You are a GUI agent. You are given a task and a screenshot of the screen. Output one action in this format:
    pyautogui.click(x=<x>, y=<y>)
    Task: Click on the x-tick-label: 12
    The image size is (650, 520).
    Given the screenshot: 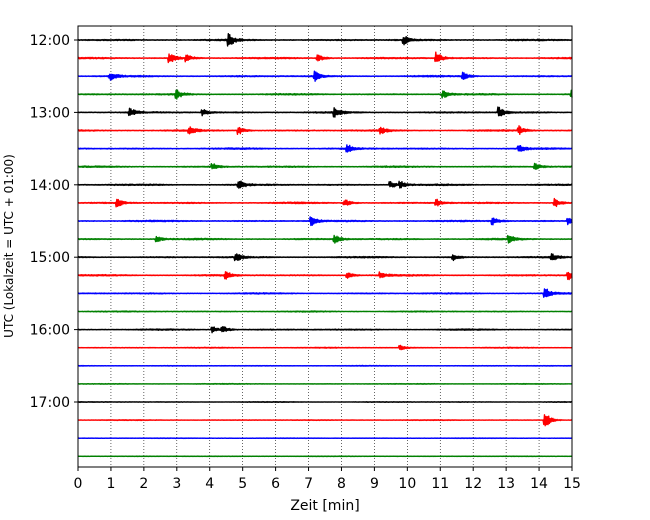 What is the action you would take?
    pyautogui.click(x=473, y=484)
    